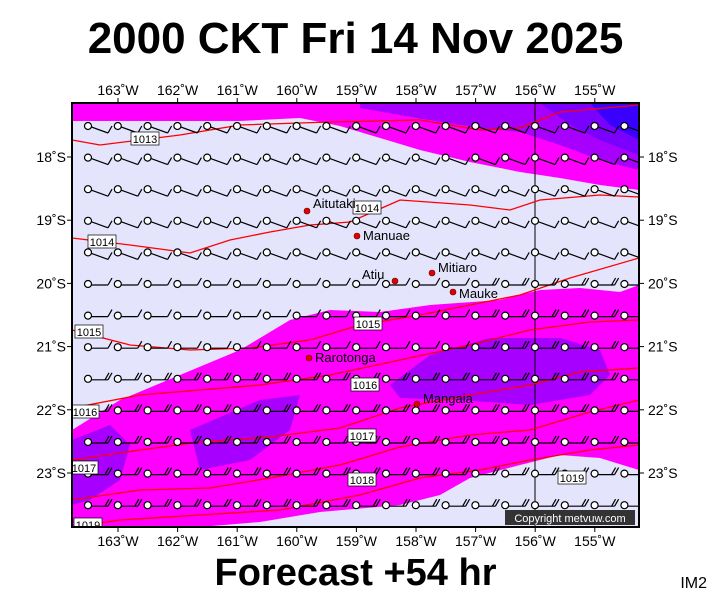 Image resolution: width=711 pixels, height=600 pixels. I want to click on place-label: Manuae, so click(386, 235).